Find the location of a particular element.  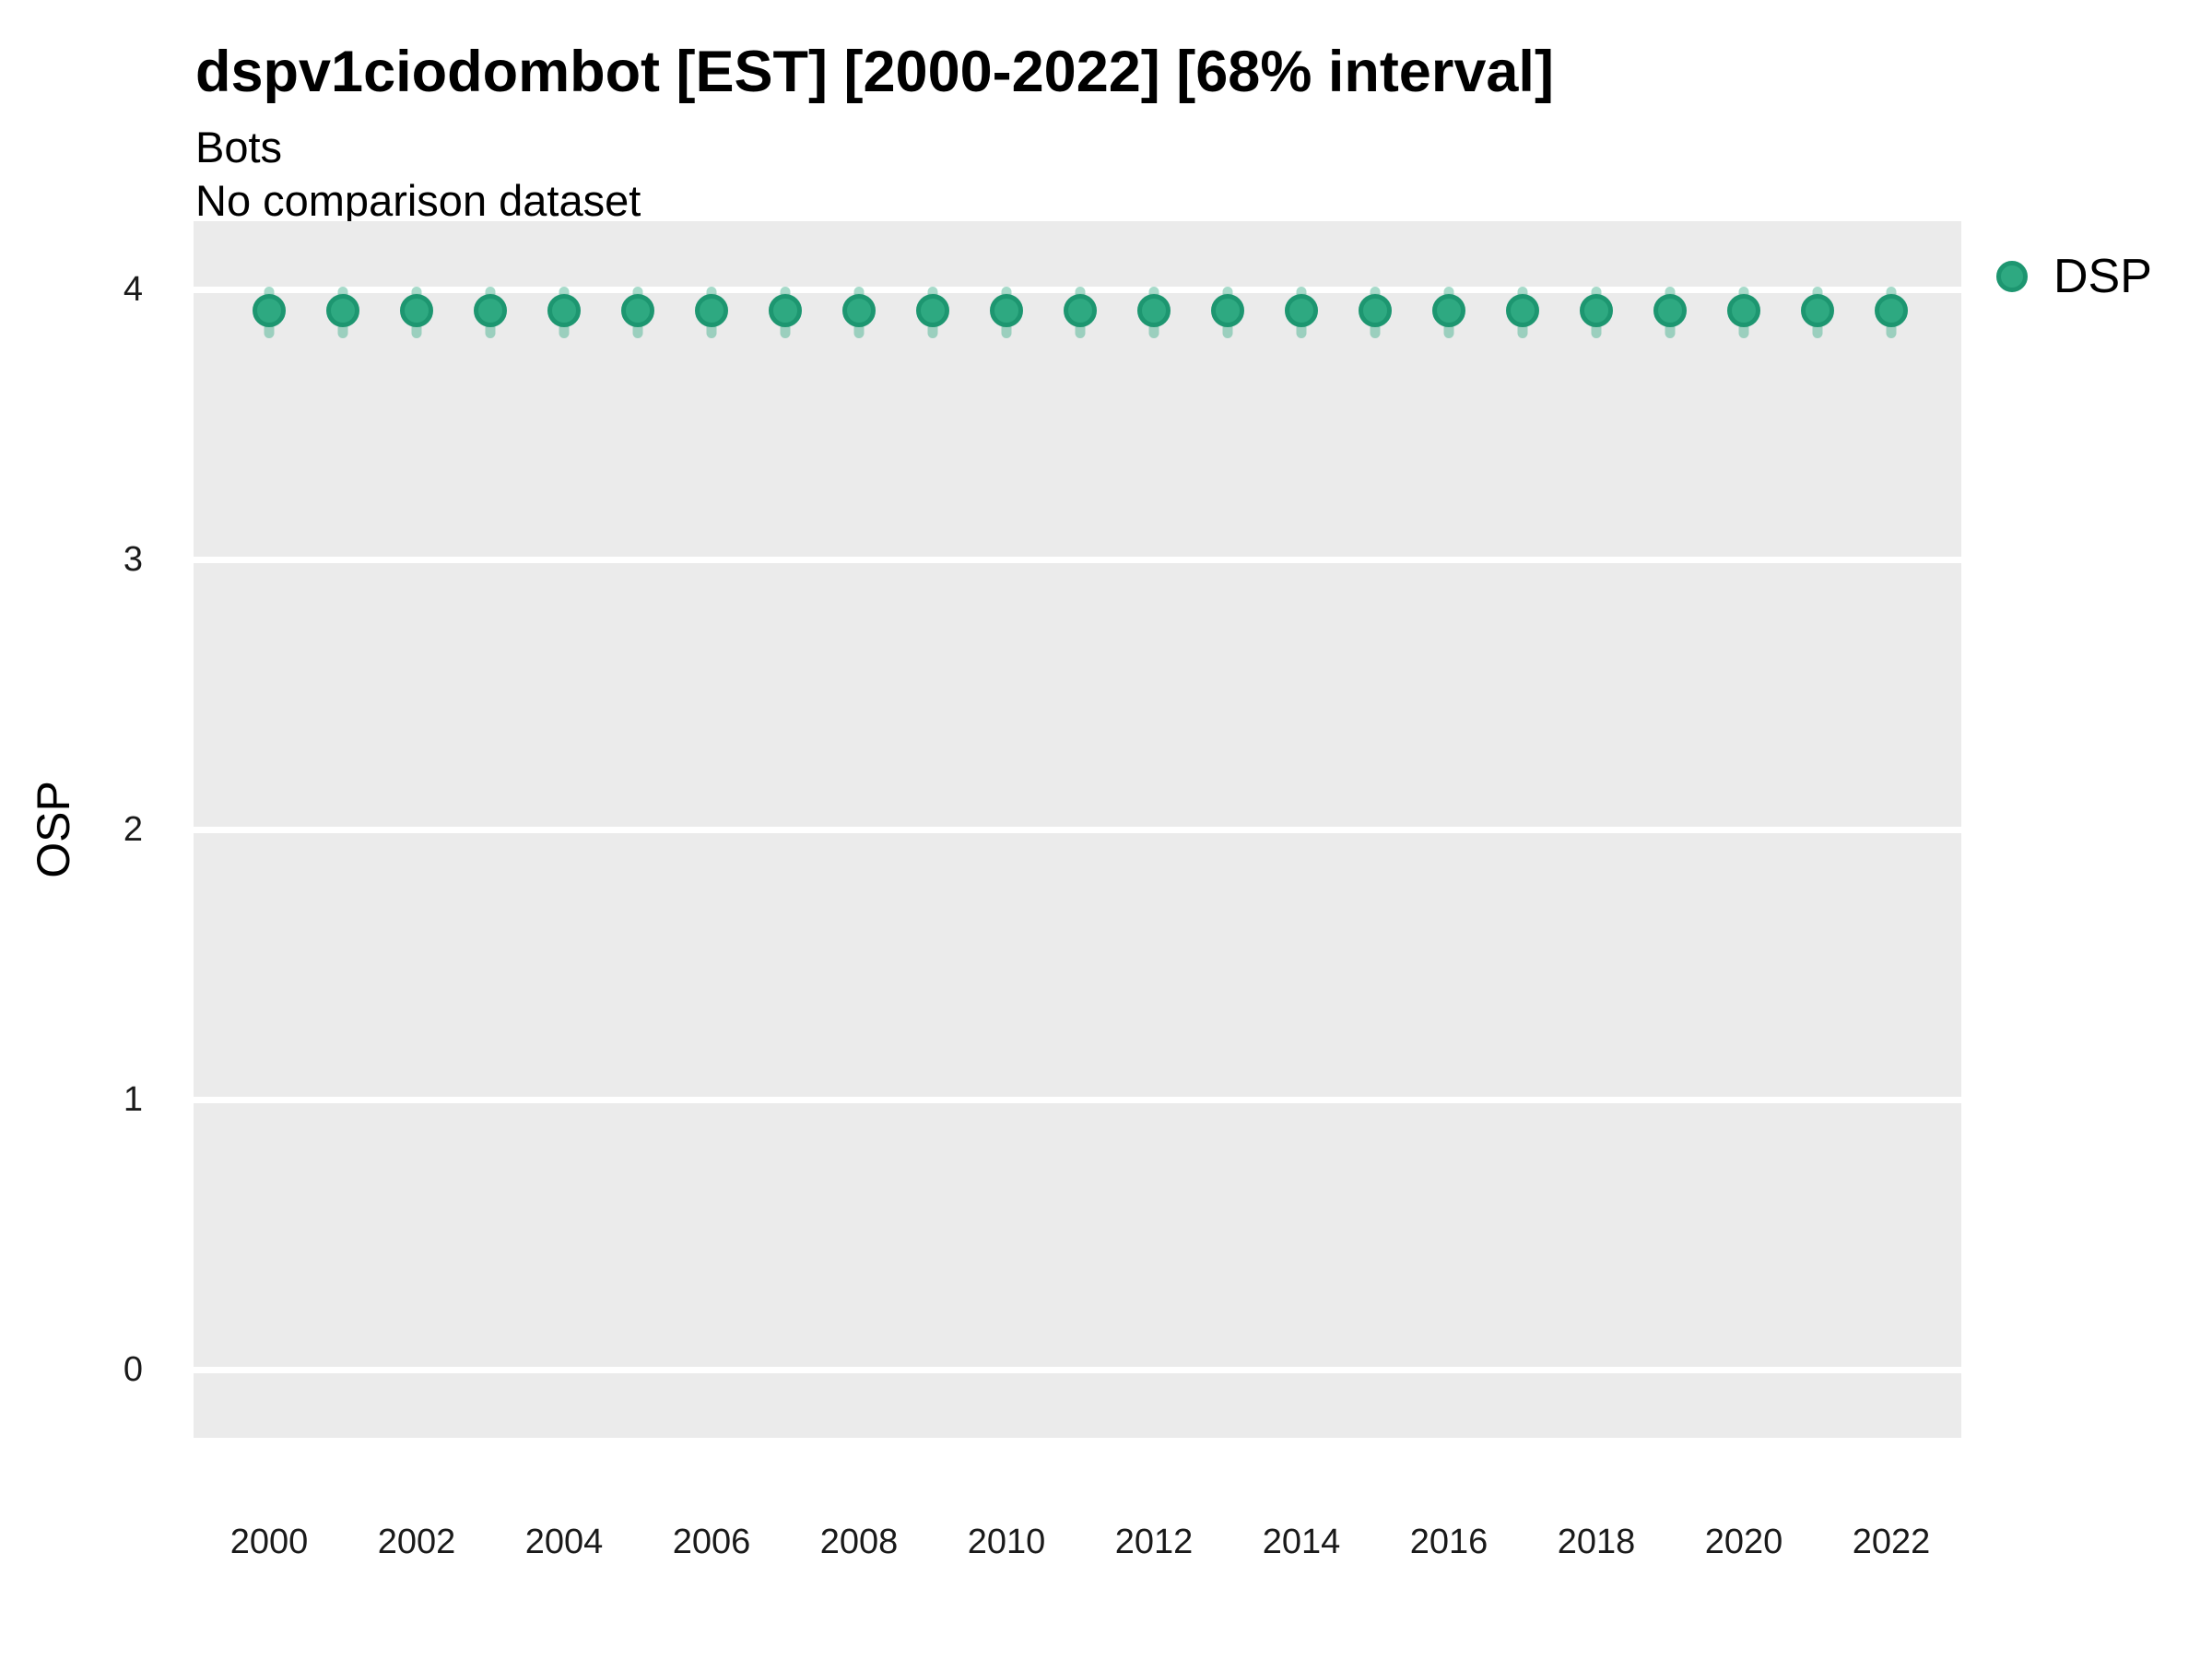

legend-point-icon is located at coordinates (2012, 276).